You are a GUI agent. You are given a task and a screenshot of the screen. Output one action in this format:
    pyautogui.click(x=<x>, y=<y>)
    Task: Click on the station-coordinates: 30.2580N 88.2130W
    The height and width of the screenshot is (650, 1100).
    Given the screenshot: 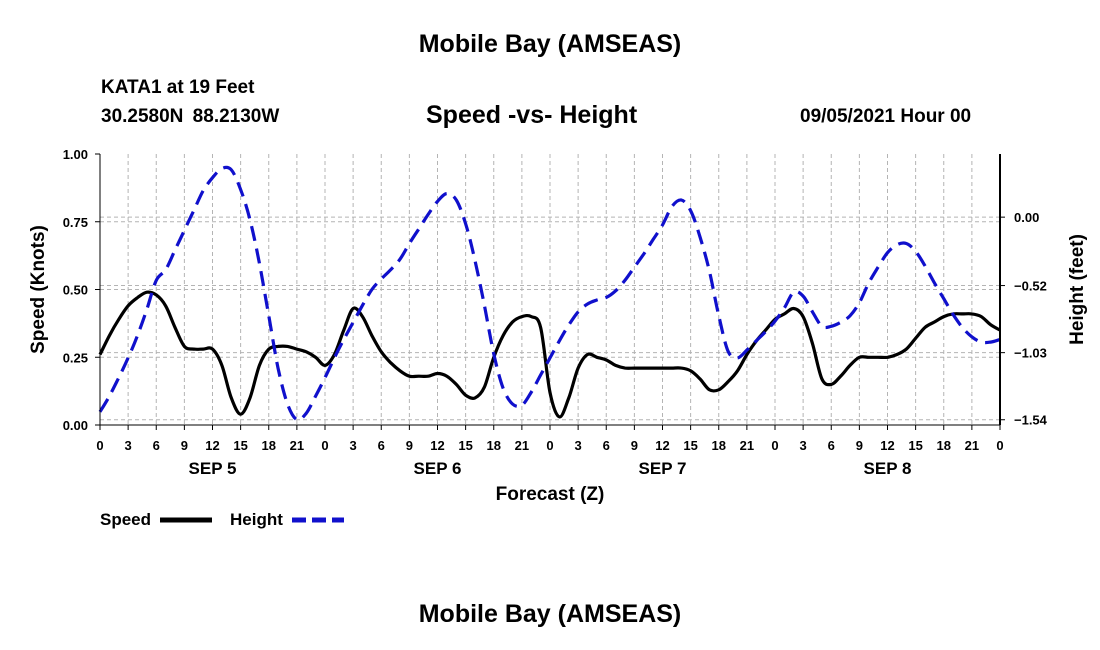 What is the action you would take?
    pyautogui.click(x=190, y=116)
    